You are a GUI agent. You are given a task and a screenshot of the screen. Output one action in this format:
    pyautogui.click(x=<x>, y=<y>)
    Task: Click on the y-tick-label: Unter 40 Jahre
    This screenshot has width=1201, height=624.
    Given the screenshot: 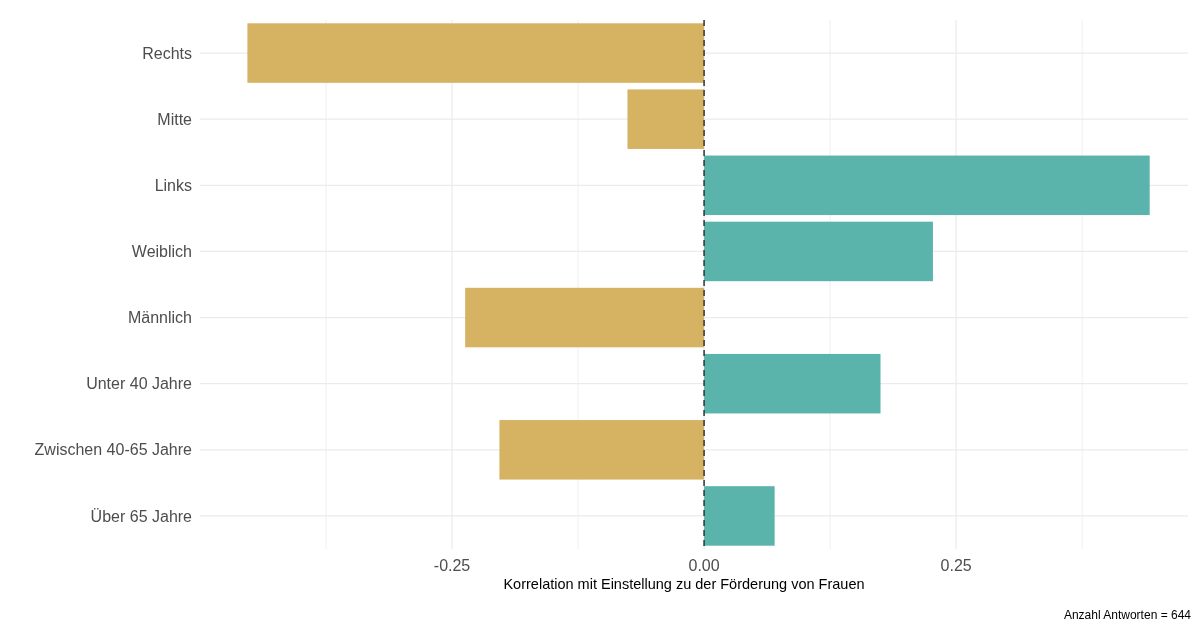 What is the action you would take?
    pyautogui.click(x=139, y=384)
    